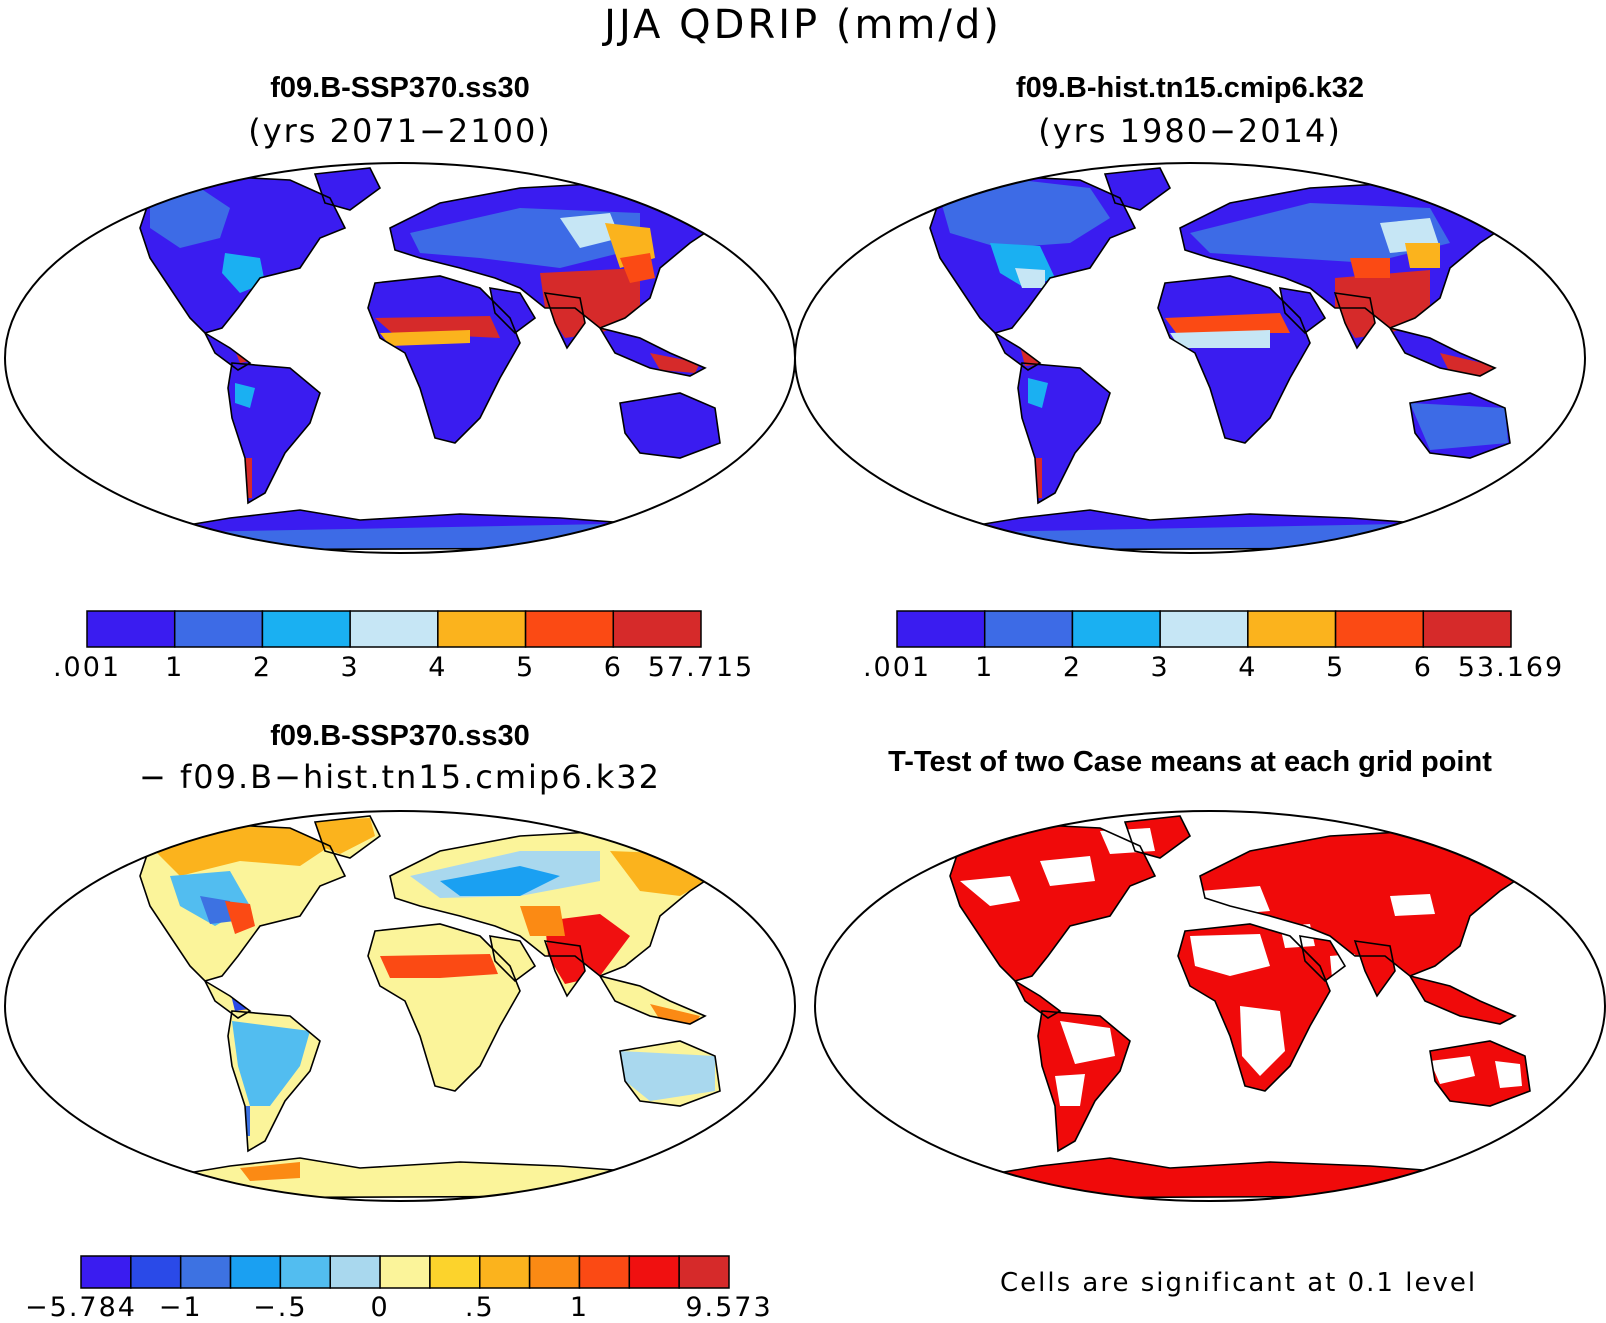 The image size is (1606, 1323). I want to click on colorbar-tick-label: 9.573, so click(729, 1307).